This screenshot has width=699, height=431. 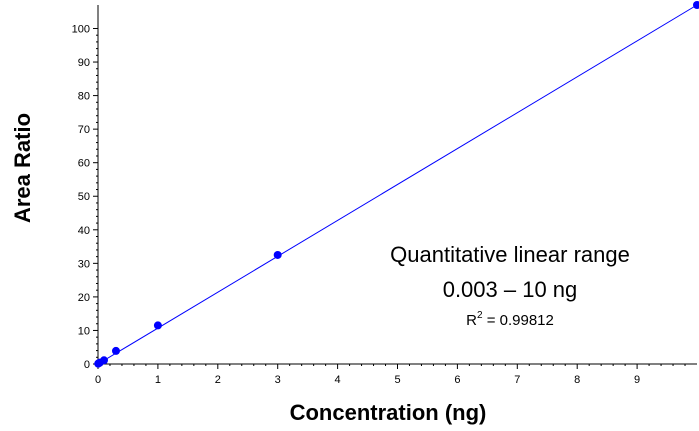 I want to click on x-axis: 0 1 2 3 4 5 6 7 8 9, so click(x=396, y=374).